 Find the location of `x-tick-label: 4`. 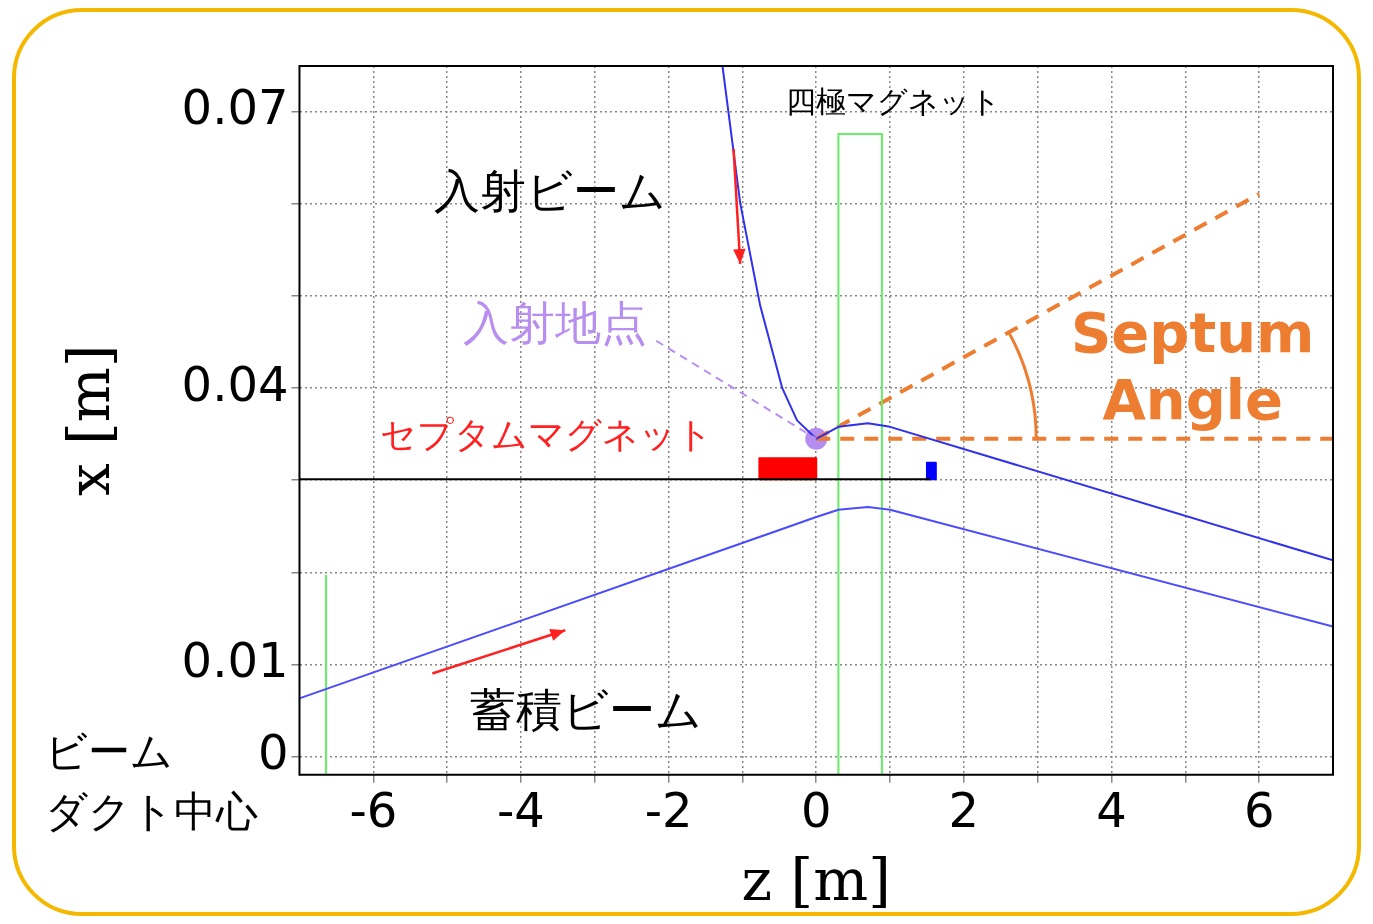

x-tick-label: 4 is located at coordinates (1111, 810).